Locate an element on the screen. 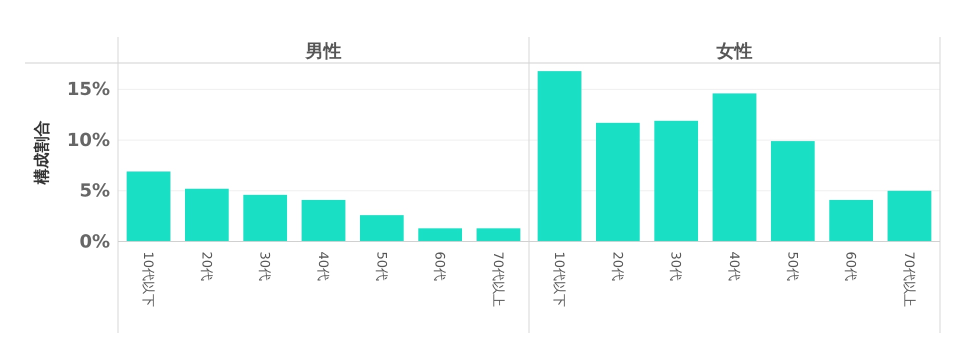 This screenshot has width=969, height=351. y-axis-title: 構成割合 is located at coordinates (41, 153).